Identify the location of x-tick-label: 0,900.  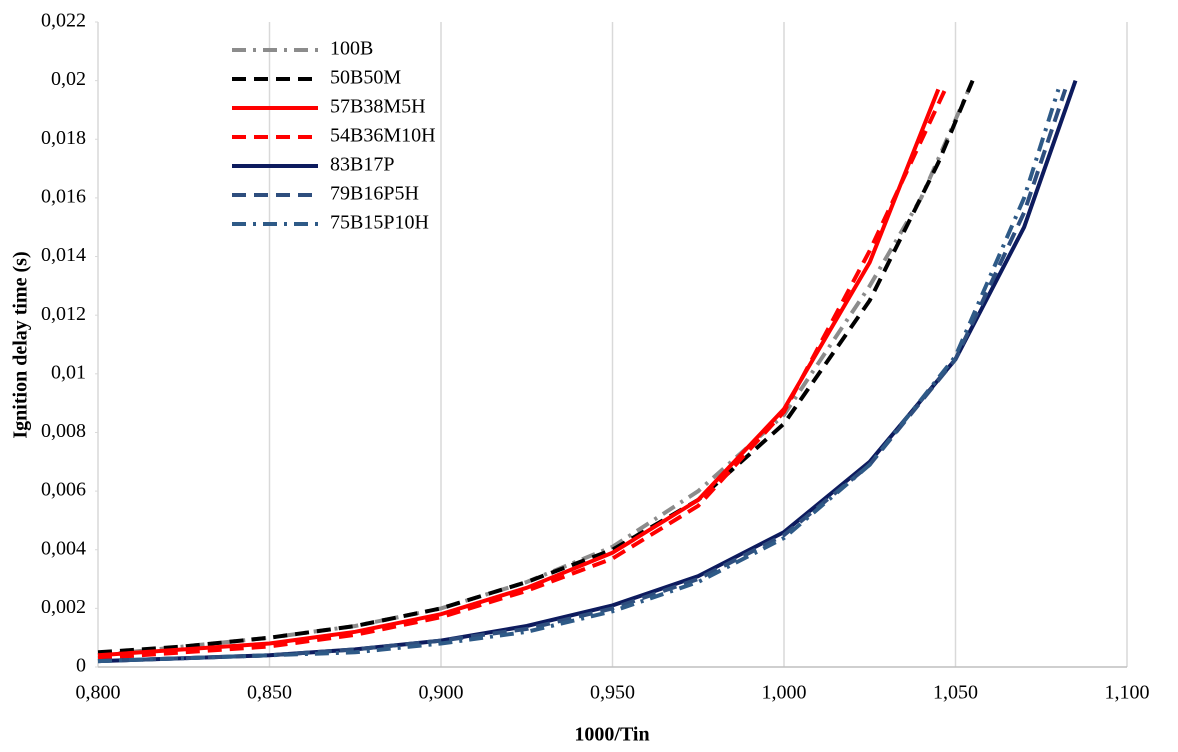
(441, 693).